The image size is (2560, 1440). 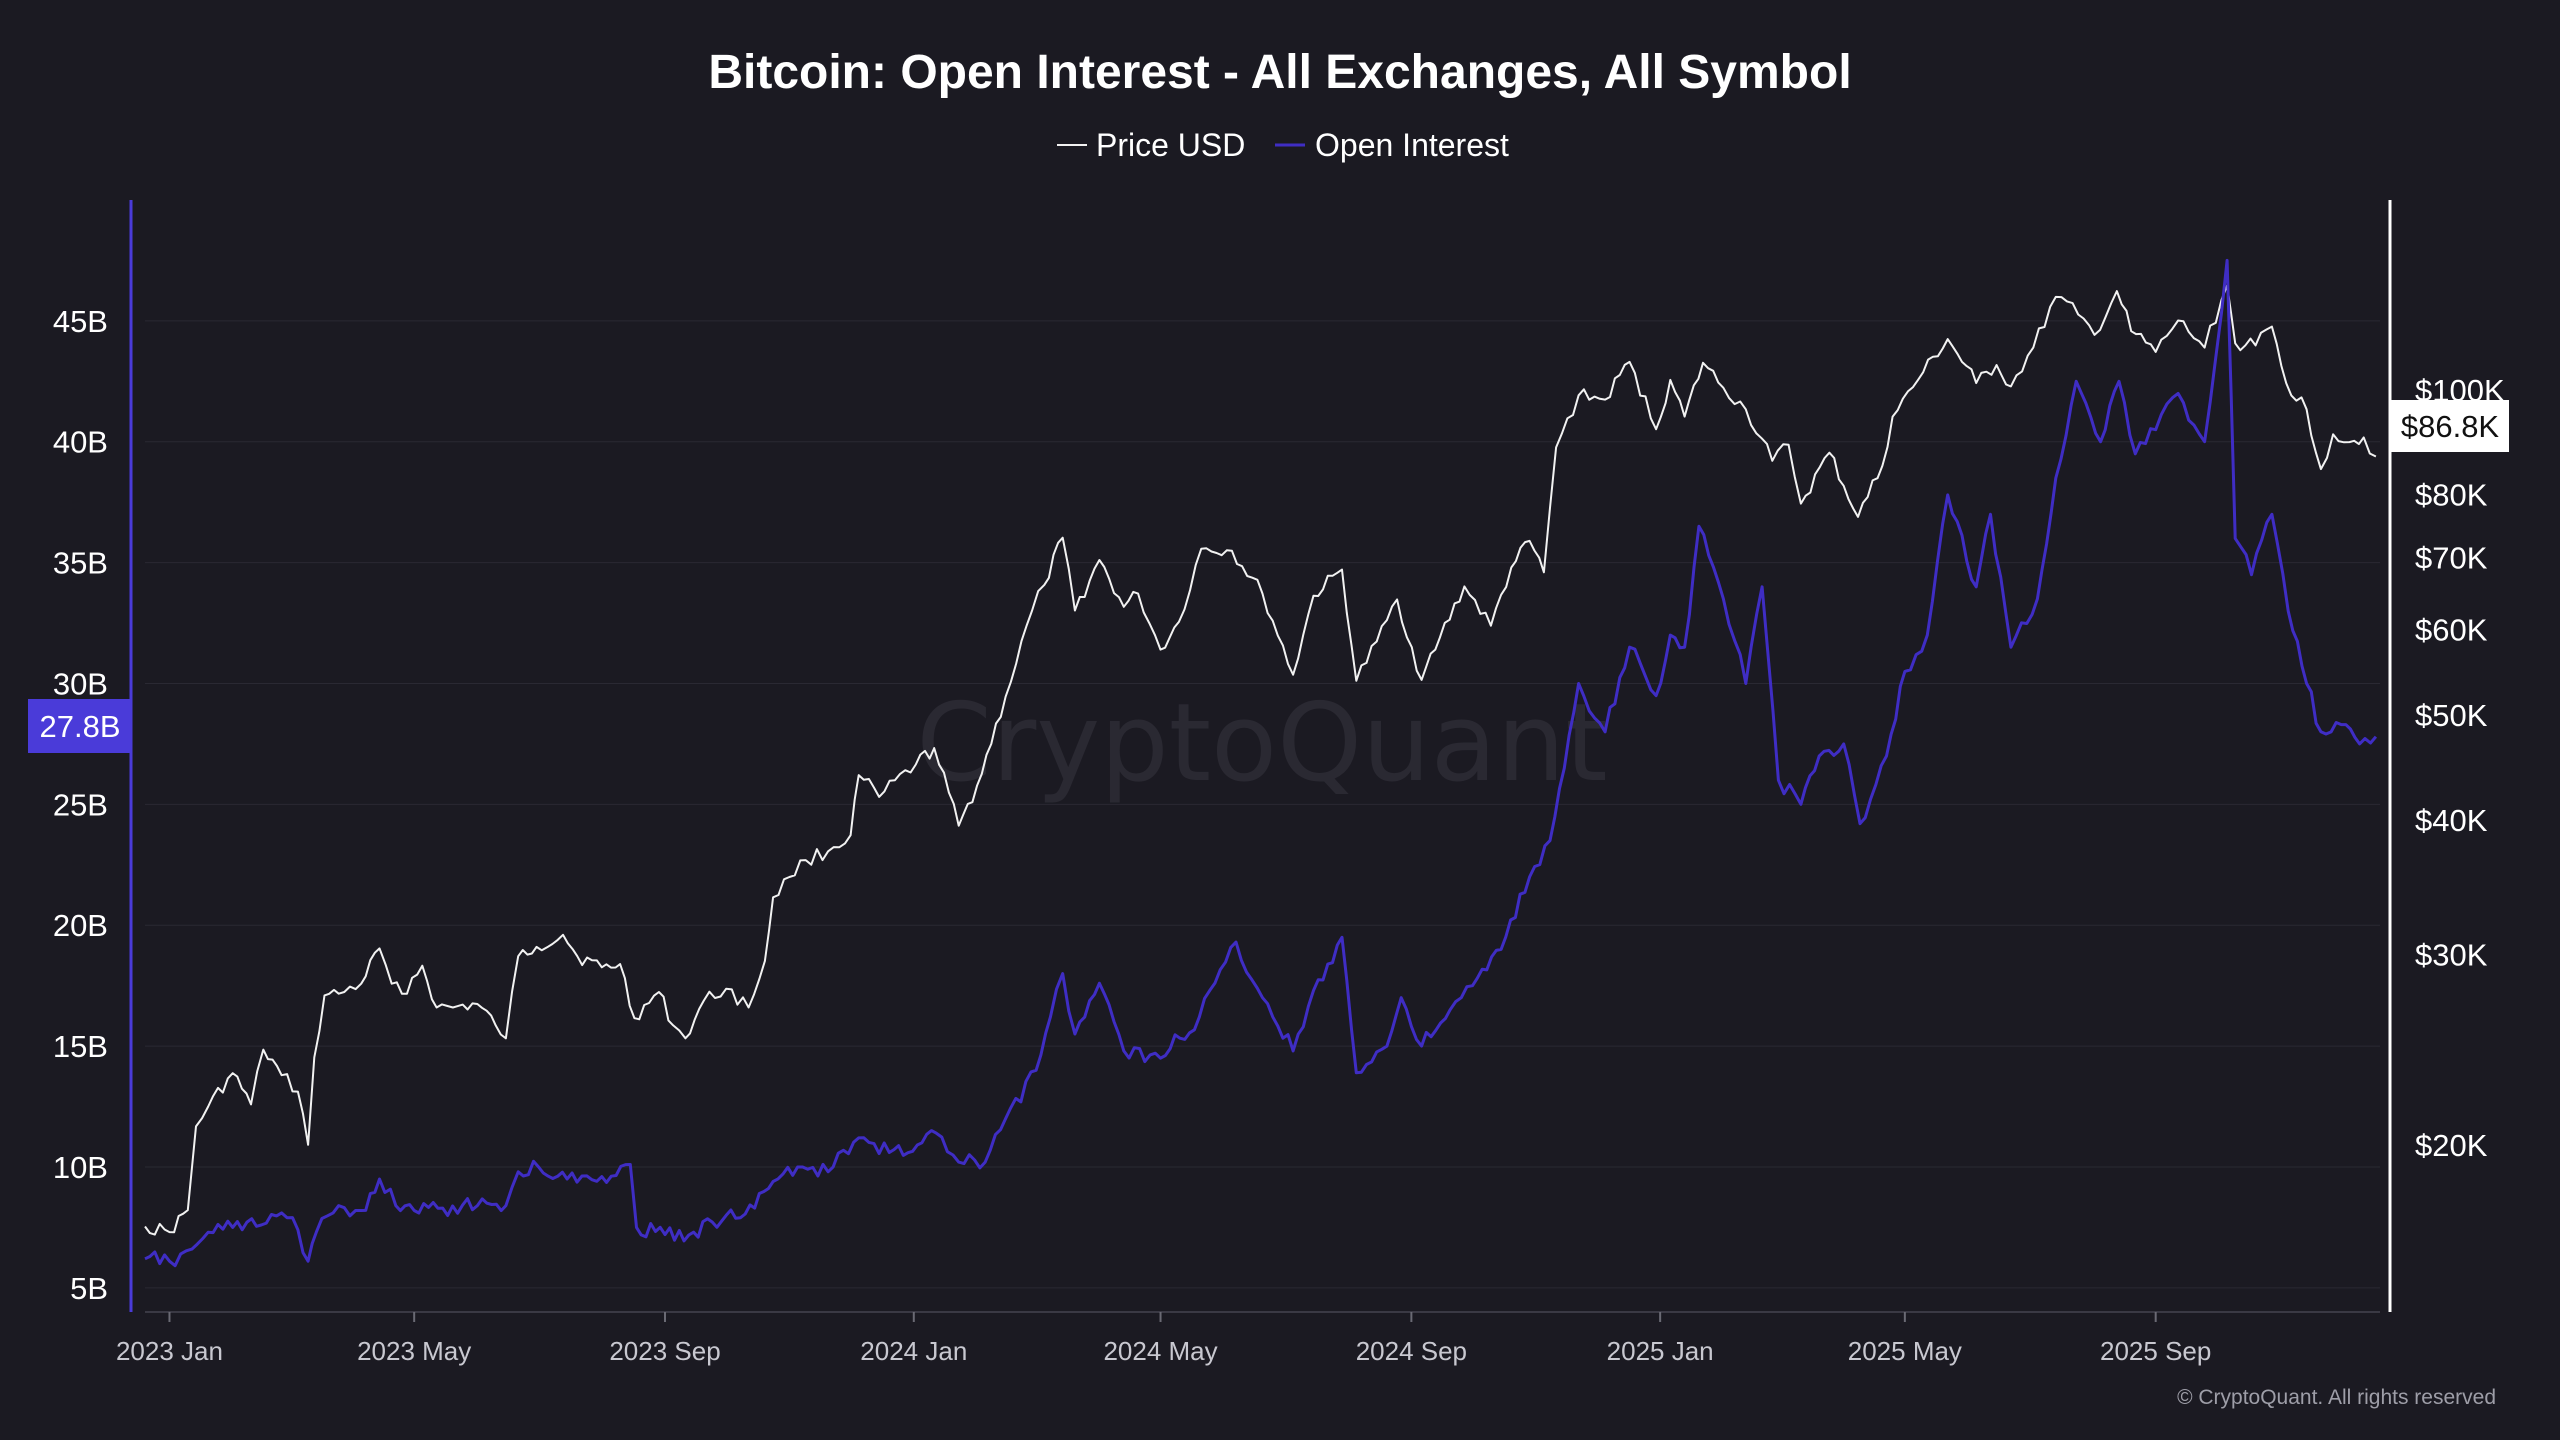 What do you see at coordinates (1411, 1351) in the screenshot?
I see `x-tick-label: 2024 Sep` at bounding box center [1411, 1351].